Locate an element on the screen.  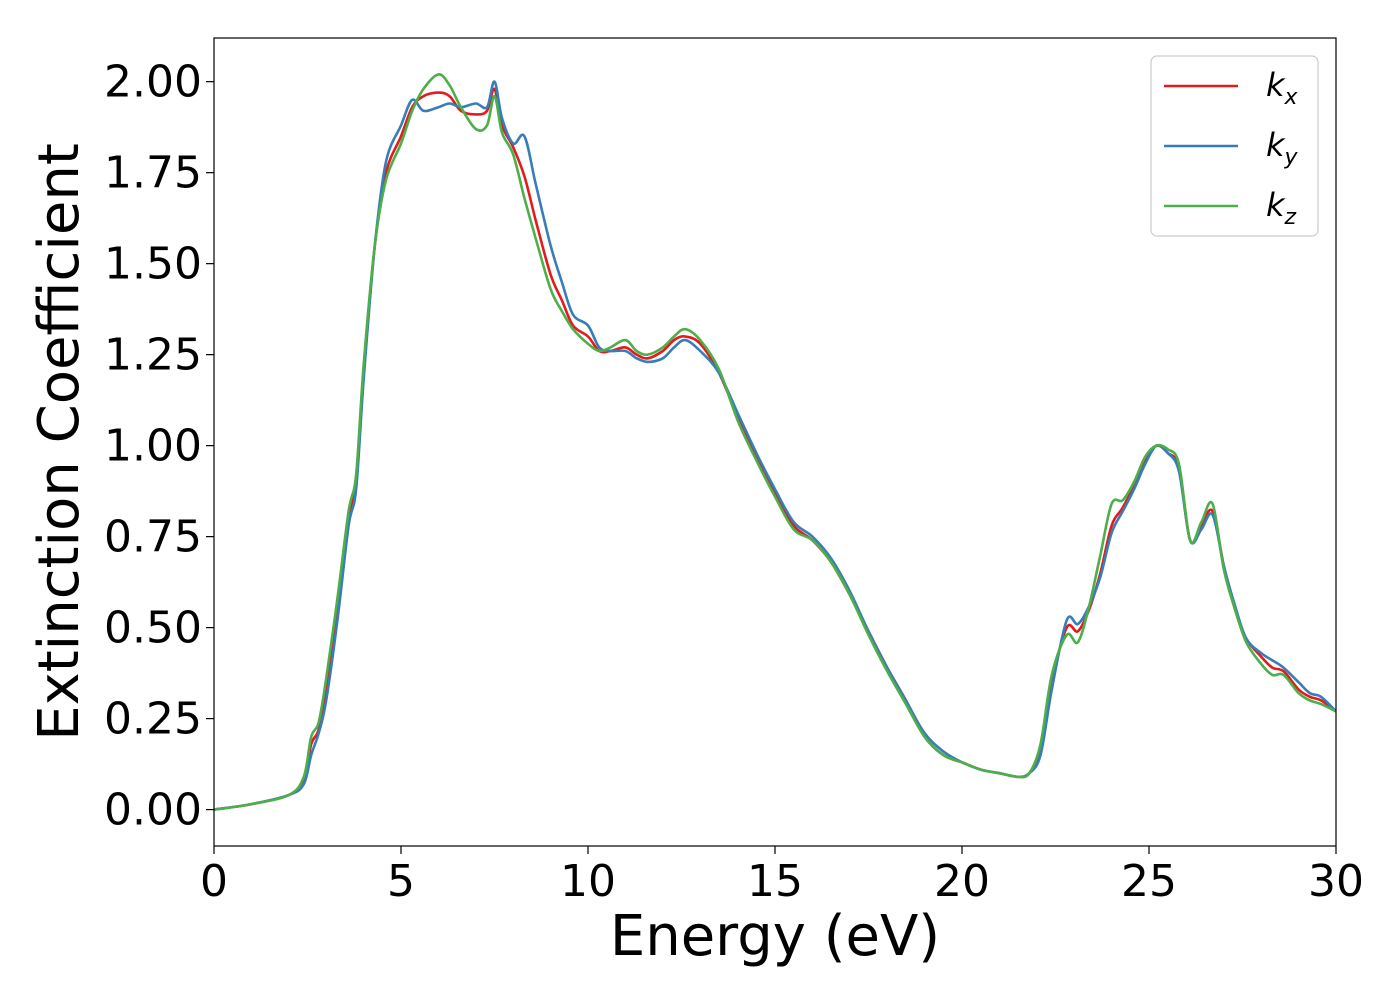
x-axis-ticks: 0 5 10 15 20 25 30 is located at coordinates (782, 876).